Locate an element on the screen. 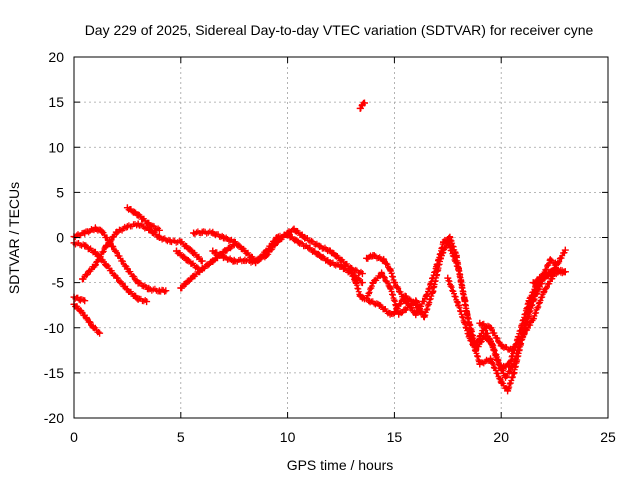  series-trace-g is located at coordinates (187, 259).